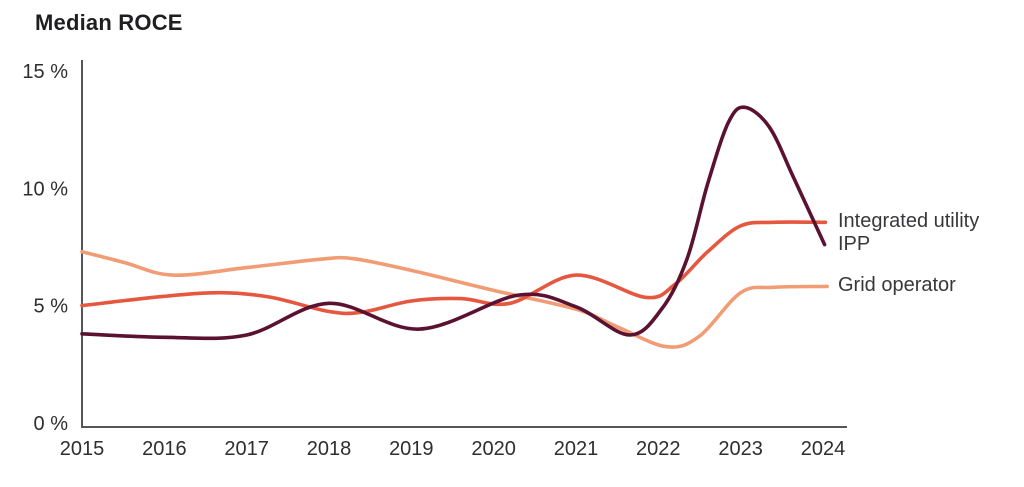 This screenshot has width=1024, height=487. I want to click on x-tick-label-2018: 2018, so click(329, 449).